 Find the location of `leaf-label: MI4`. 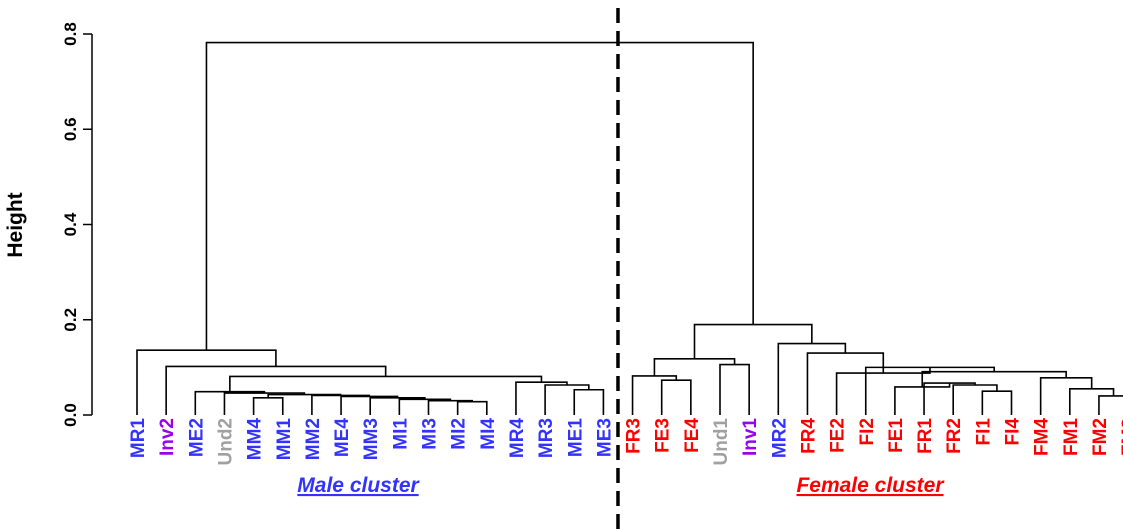

leaf-label: MI4 is located at coordinates (488, 434).